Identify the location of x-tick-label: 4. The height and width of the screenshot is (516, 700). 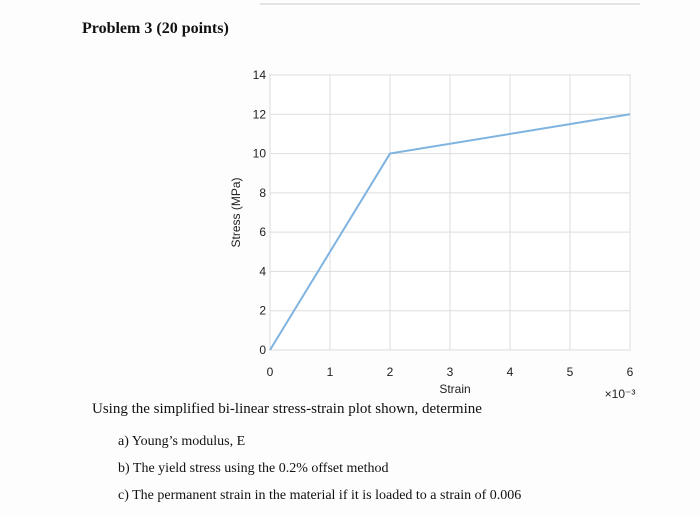
(510, 372).